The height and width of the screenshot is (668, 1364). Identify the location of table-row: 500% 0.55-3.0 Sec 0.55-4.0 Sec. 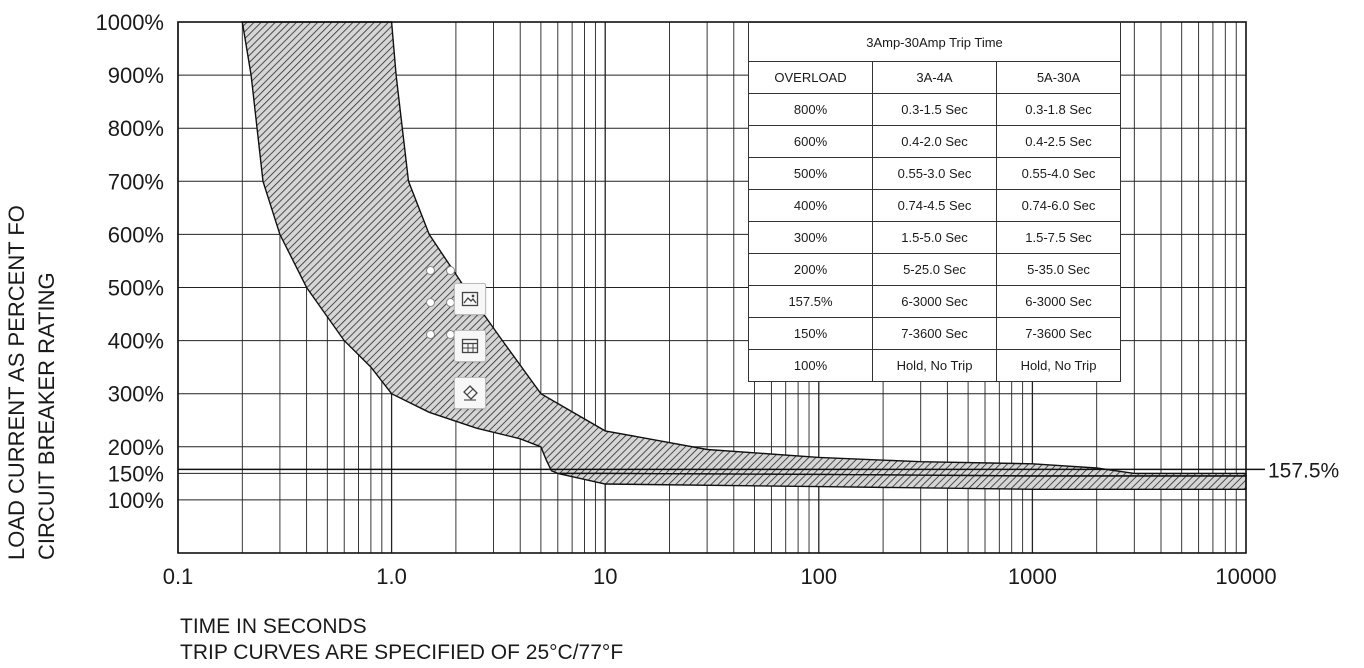
(934, 173).